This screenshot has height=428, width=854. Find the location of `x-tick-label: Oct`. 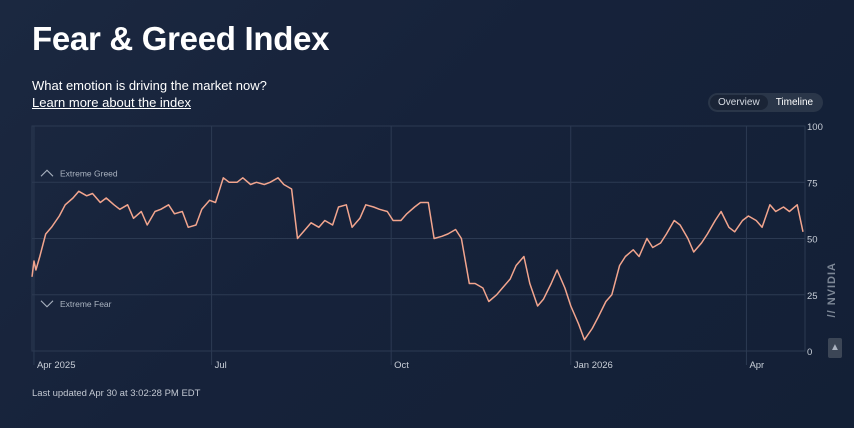

x-tick-label: Oct is located at coordinates (401, 365).